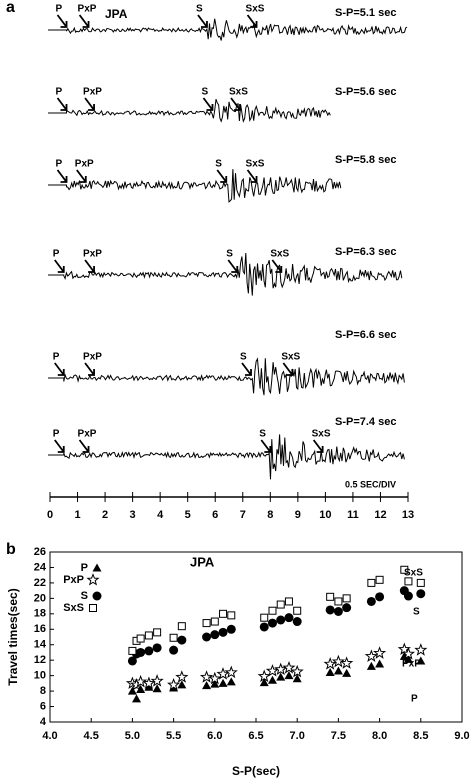 Image resolution: width=474 pixels, height=784 pixels. I want to click on y-axis-label: Travel times(sec), so click(13, 636).